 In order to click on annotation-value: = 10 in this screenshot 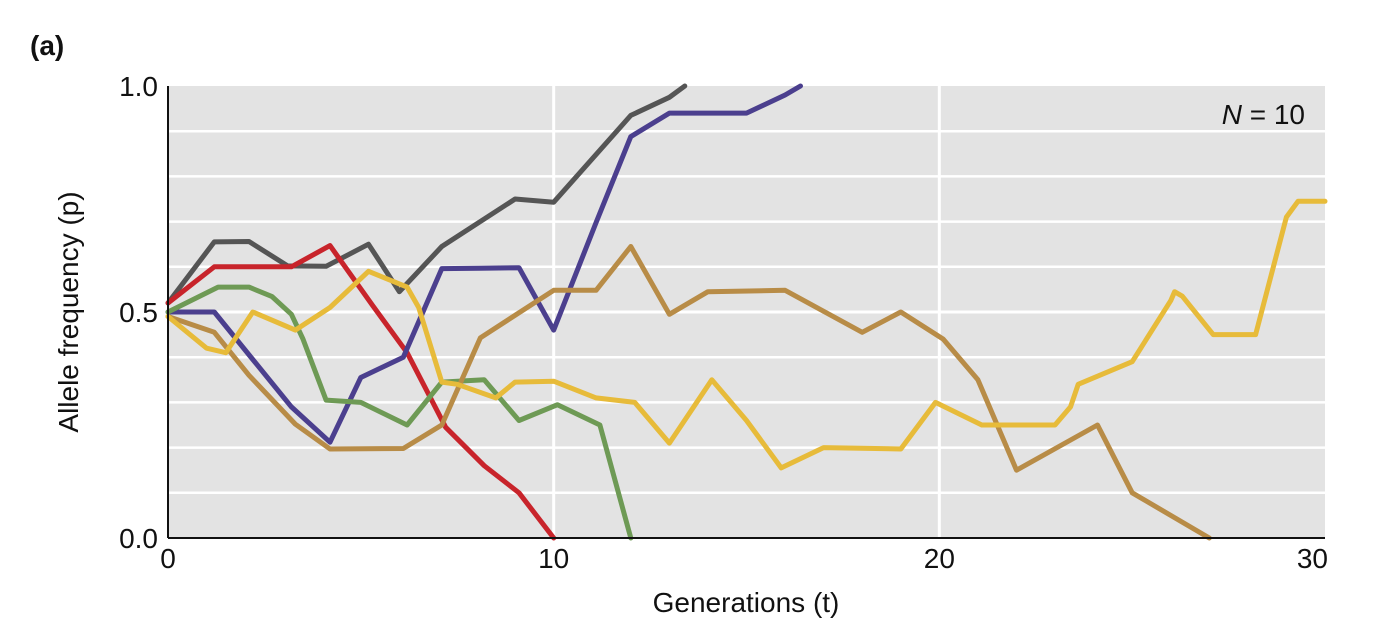, I will do `click(1273, 114)`.